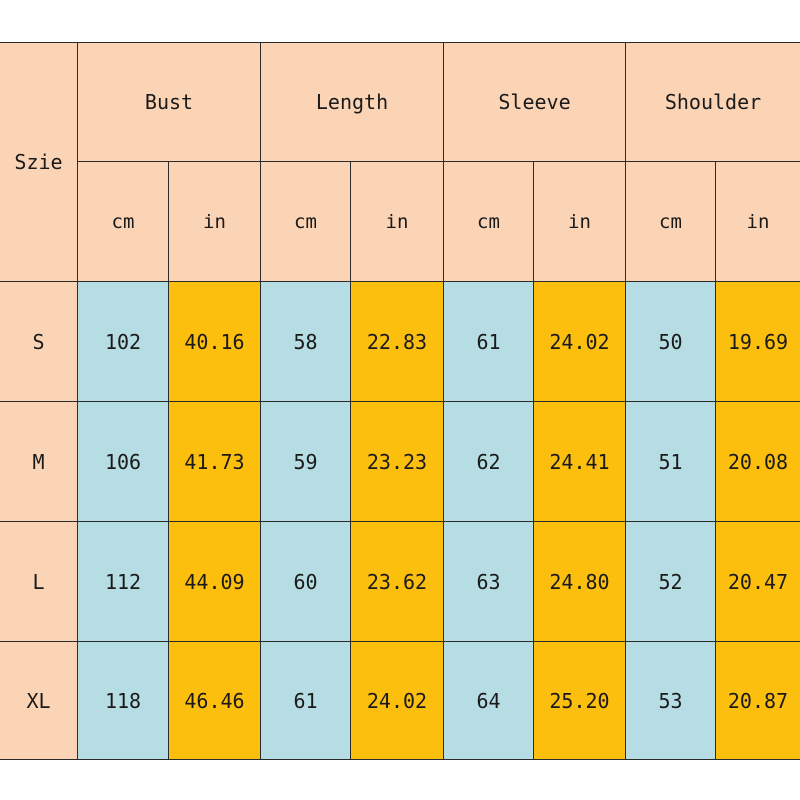 Image resolution: width=800 pixels, height=800 pixels. Describe the element at coordinates (352, 102) in the screenshot. I see `group-header-length: Length` at that location.